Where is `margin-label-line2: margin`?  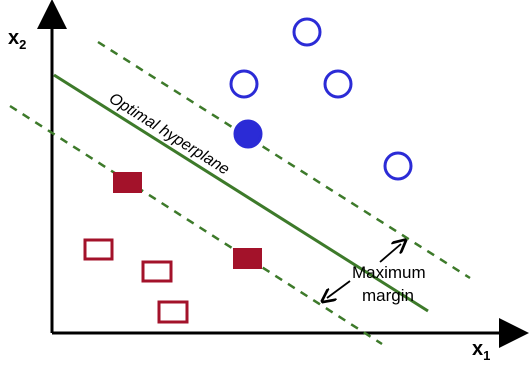
margin-label-line2: margin is located at coordinates (388, 295).